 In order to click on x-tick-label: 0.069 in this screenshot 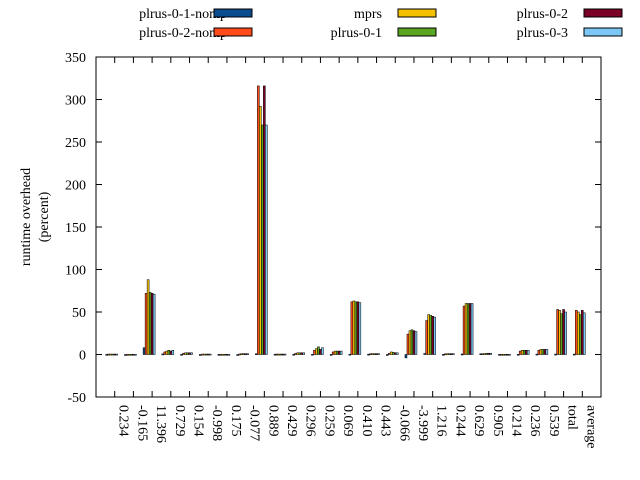, I will do `click(347, 421)`.